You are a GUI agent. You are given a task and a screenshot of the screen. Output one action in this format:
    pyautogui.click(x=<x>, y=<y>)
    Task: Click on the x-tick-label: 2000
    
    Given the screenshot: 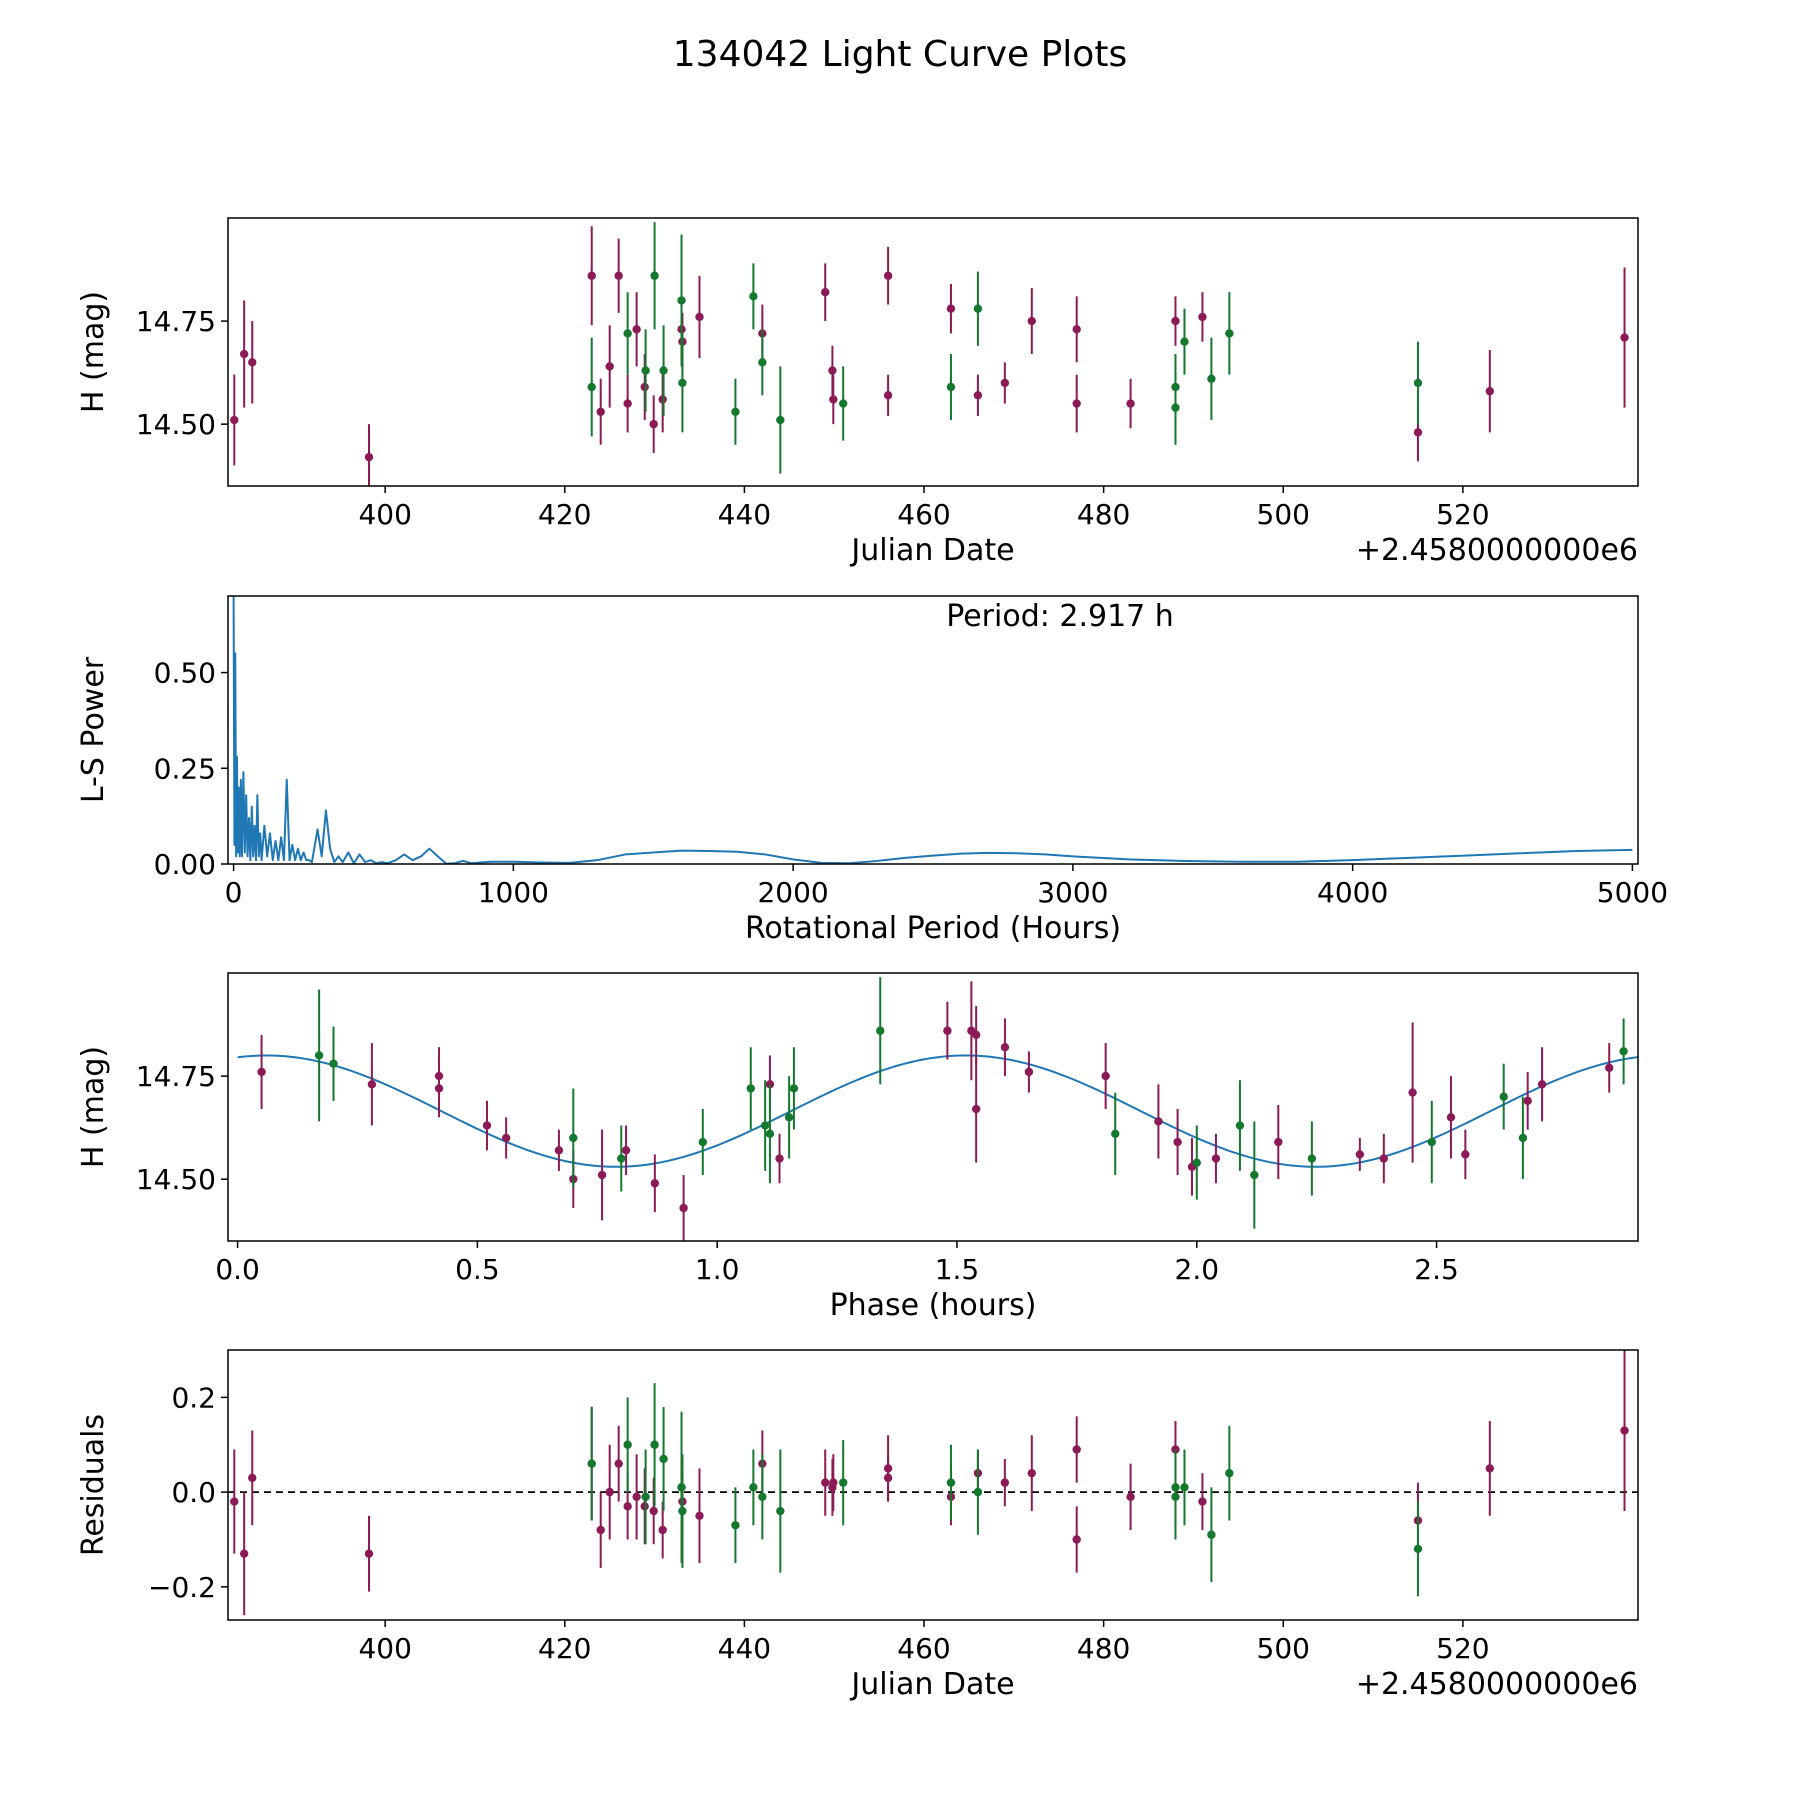 What is the action you would take?
    pyautogui.click(x=792, y=892)
    